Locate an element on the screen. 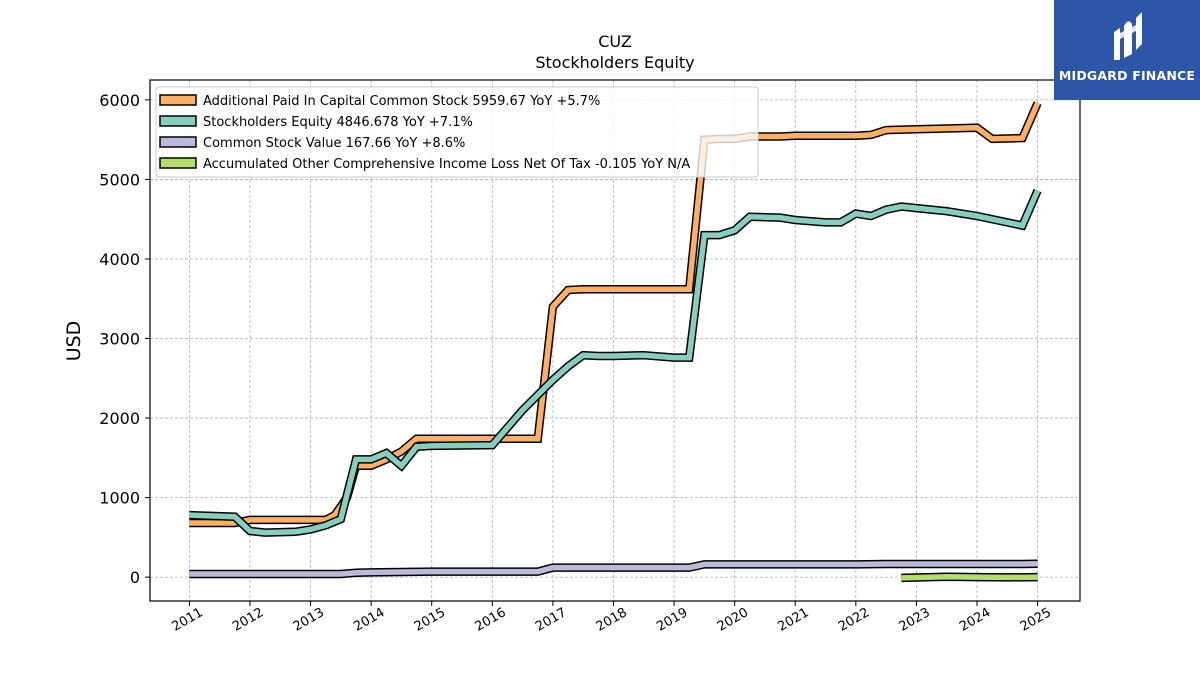 The height and width of the screenshot is (675, 1200). brand-name: MIDGARD FINANCE is located at coordinates (1127, 75).